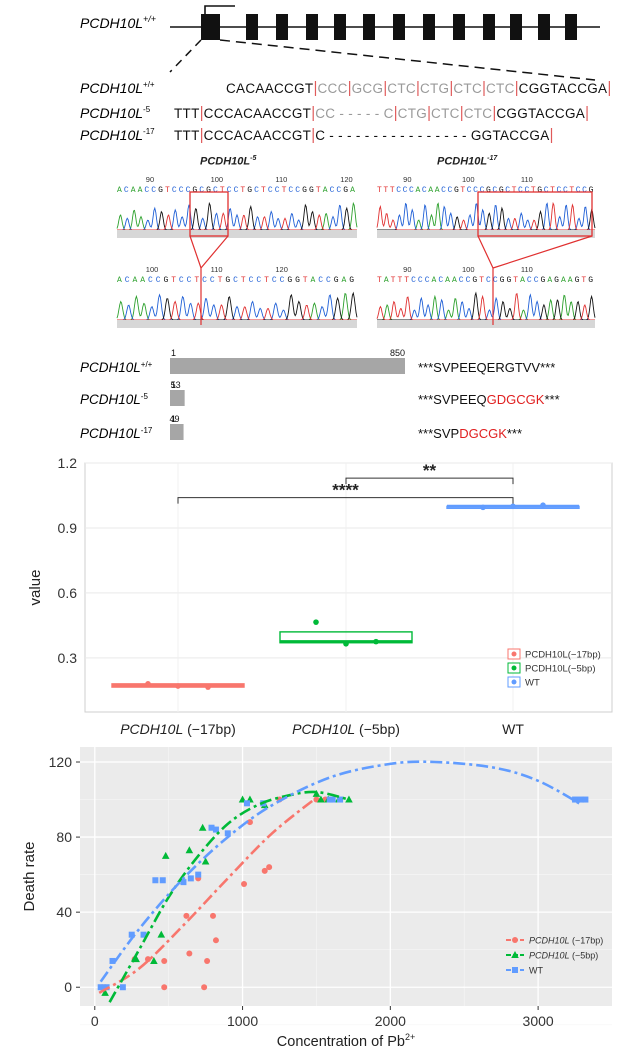  Describe the element at coordinates (111, 135) in the screenshot. I see `alignment-label-2-gene: PCDH10L` at that location.